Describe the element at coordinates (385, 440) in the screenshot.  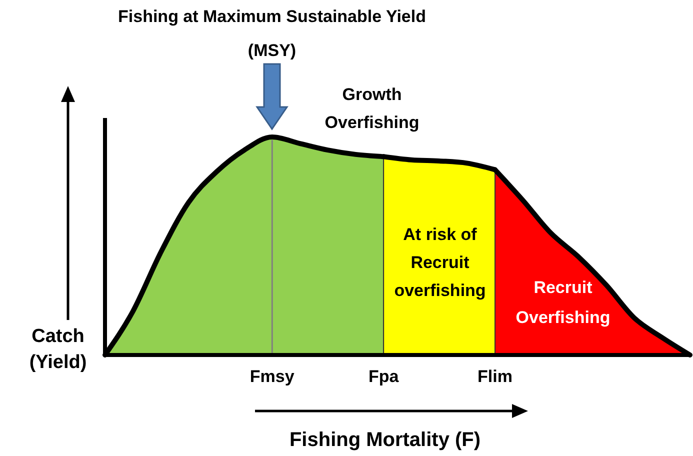
I see `x-axis-title: Fishing Mortality (F)` at that location.